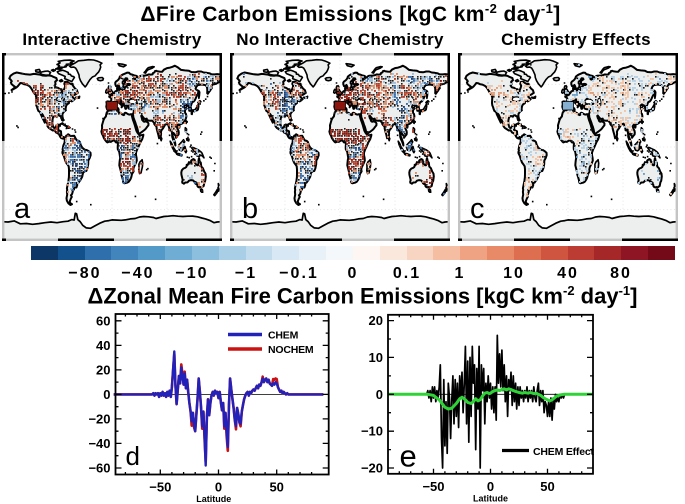 The image size is (685, 504). I want to click on svg-text: e, so click(408, 456).